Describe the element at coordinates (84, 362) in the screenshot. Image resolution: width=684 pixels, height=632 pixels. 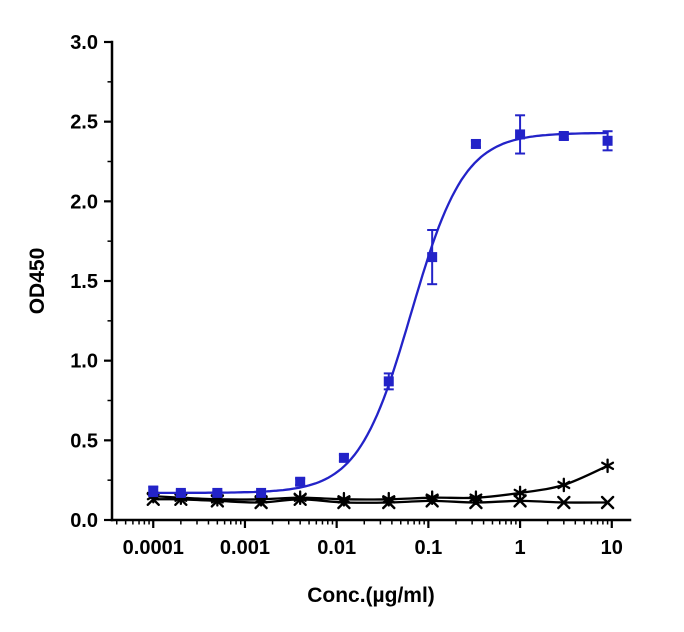
I see `svg-text: 1.0` at that location.